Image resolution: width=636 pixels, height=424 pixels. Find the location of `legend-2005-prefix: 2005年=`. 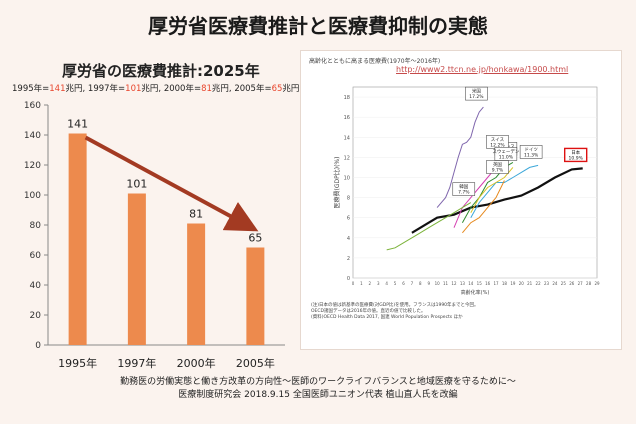

legend-2005-prefix: 2005年= is located at coordinates (253, 89).